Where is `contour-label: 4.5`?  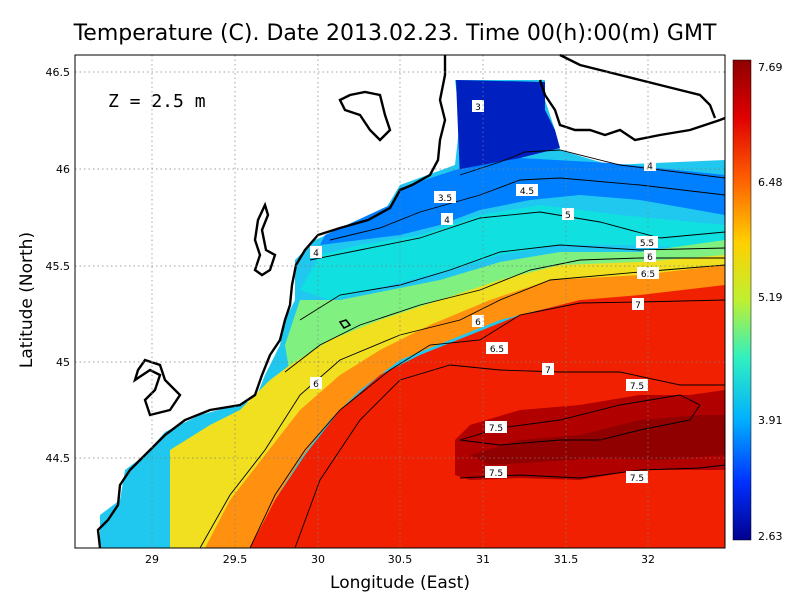 contour-label: 4.5 is located at coordinates (527, 190).